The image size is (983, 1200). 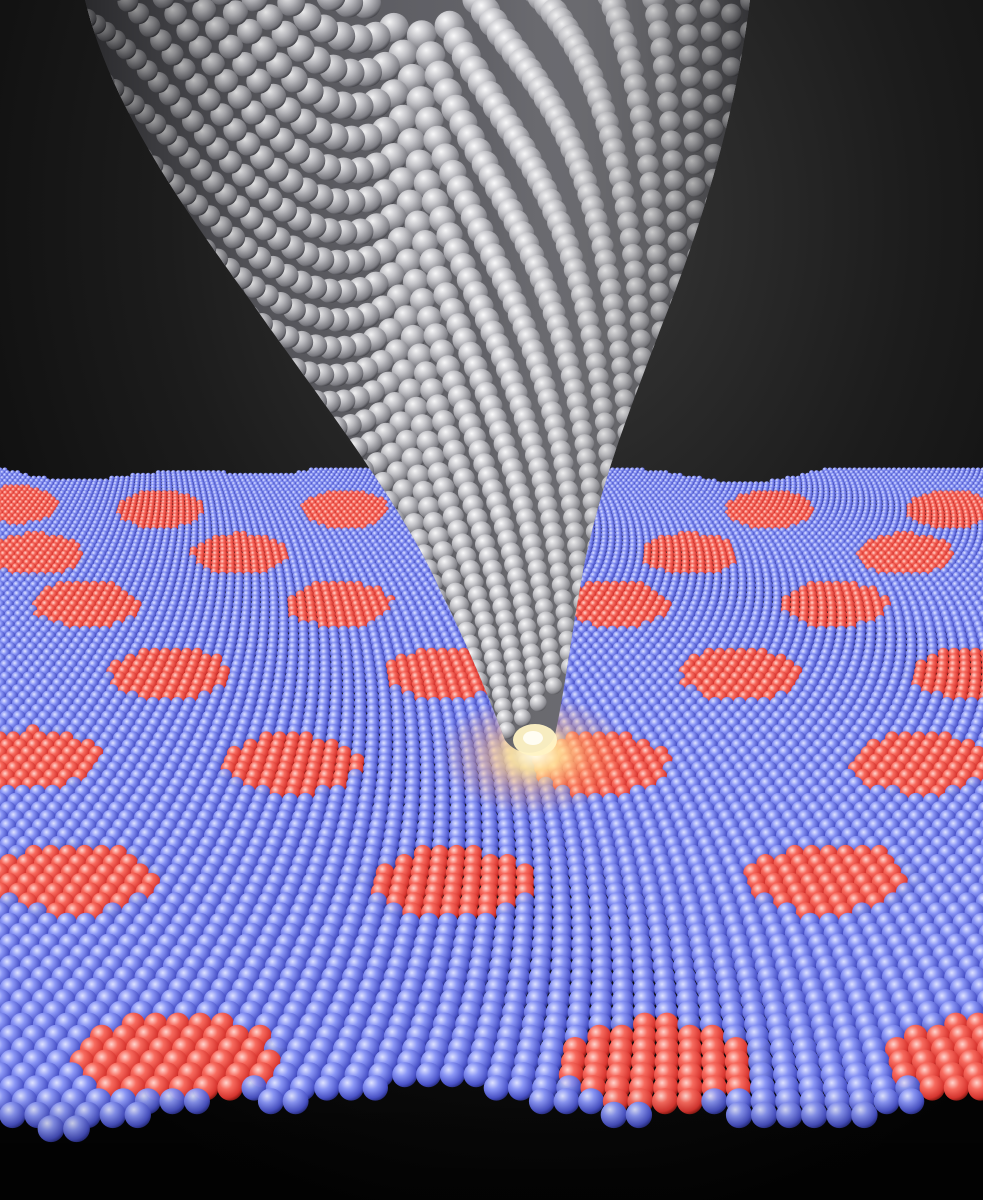 I want to click on tip-apex-core, so click(x=533, y=738).